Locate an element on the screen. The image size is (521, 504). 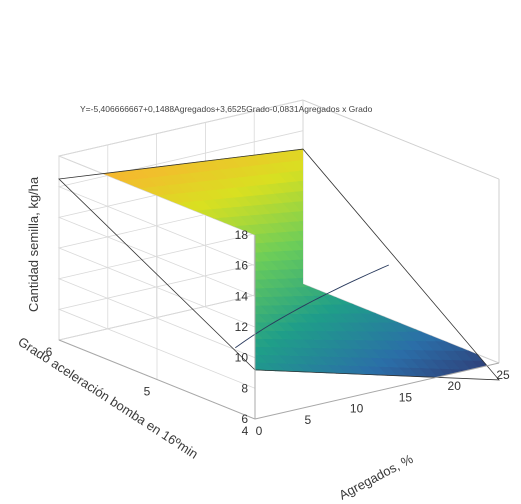
x-tick-label: 25 is located at coordinates (503, 375).